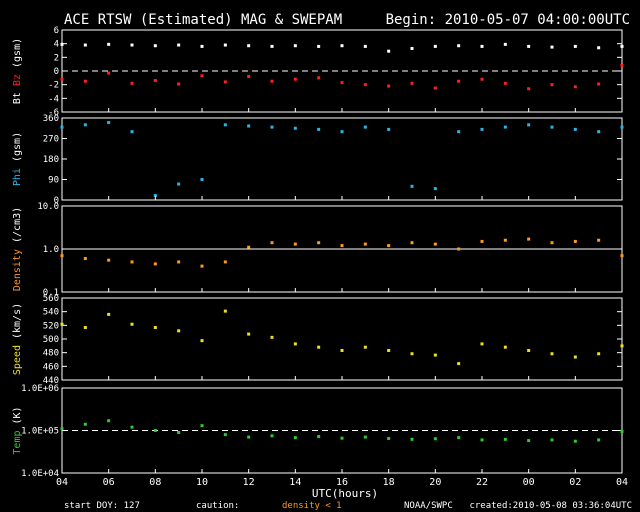  Describe the element at coordinates (17, 98) in the screenshot. I see `mag-ylabel-part: Bt` at that location.